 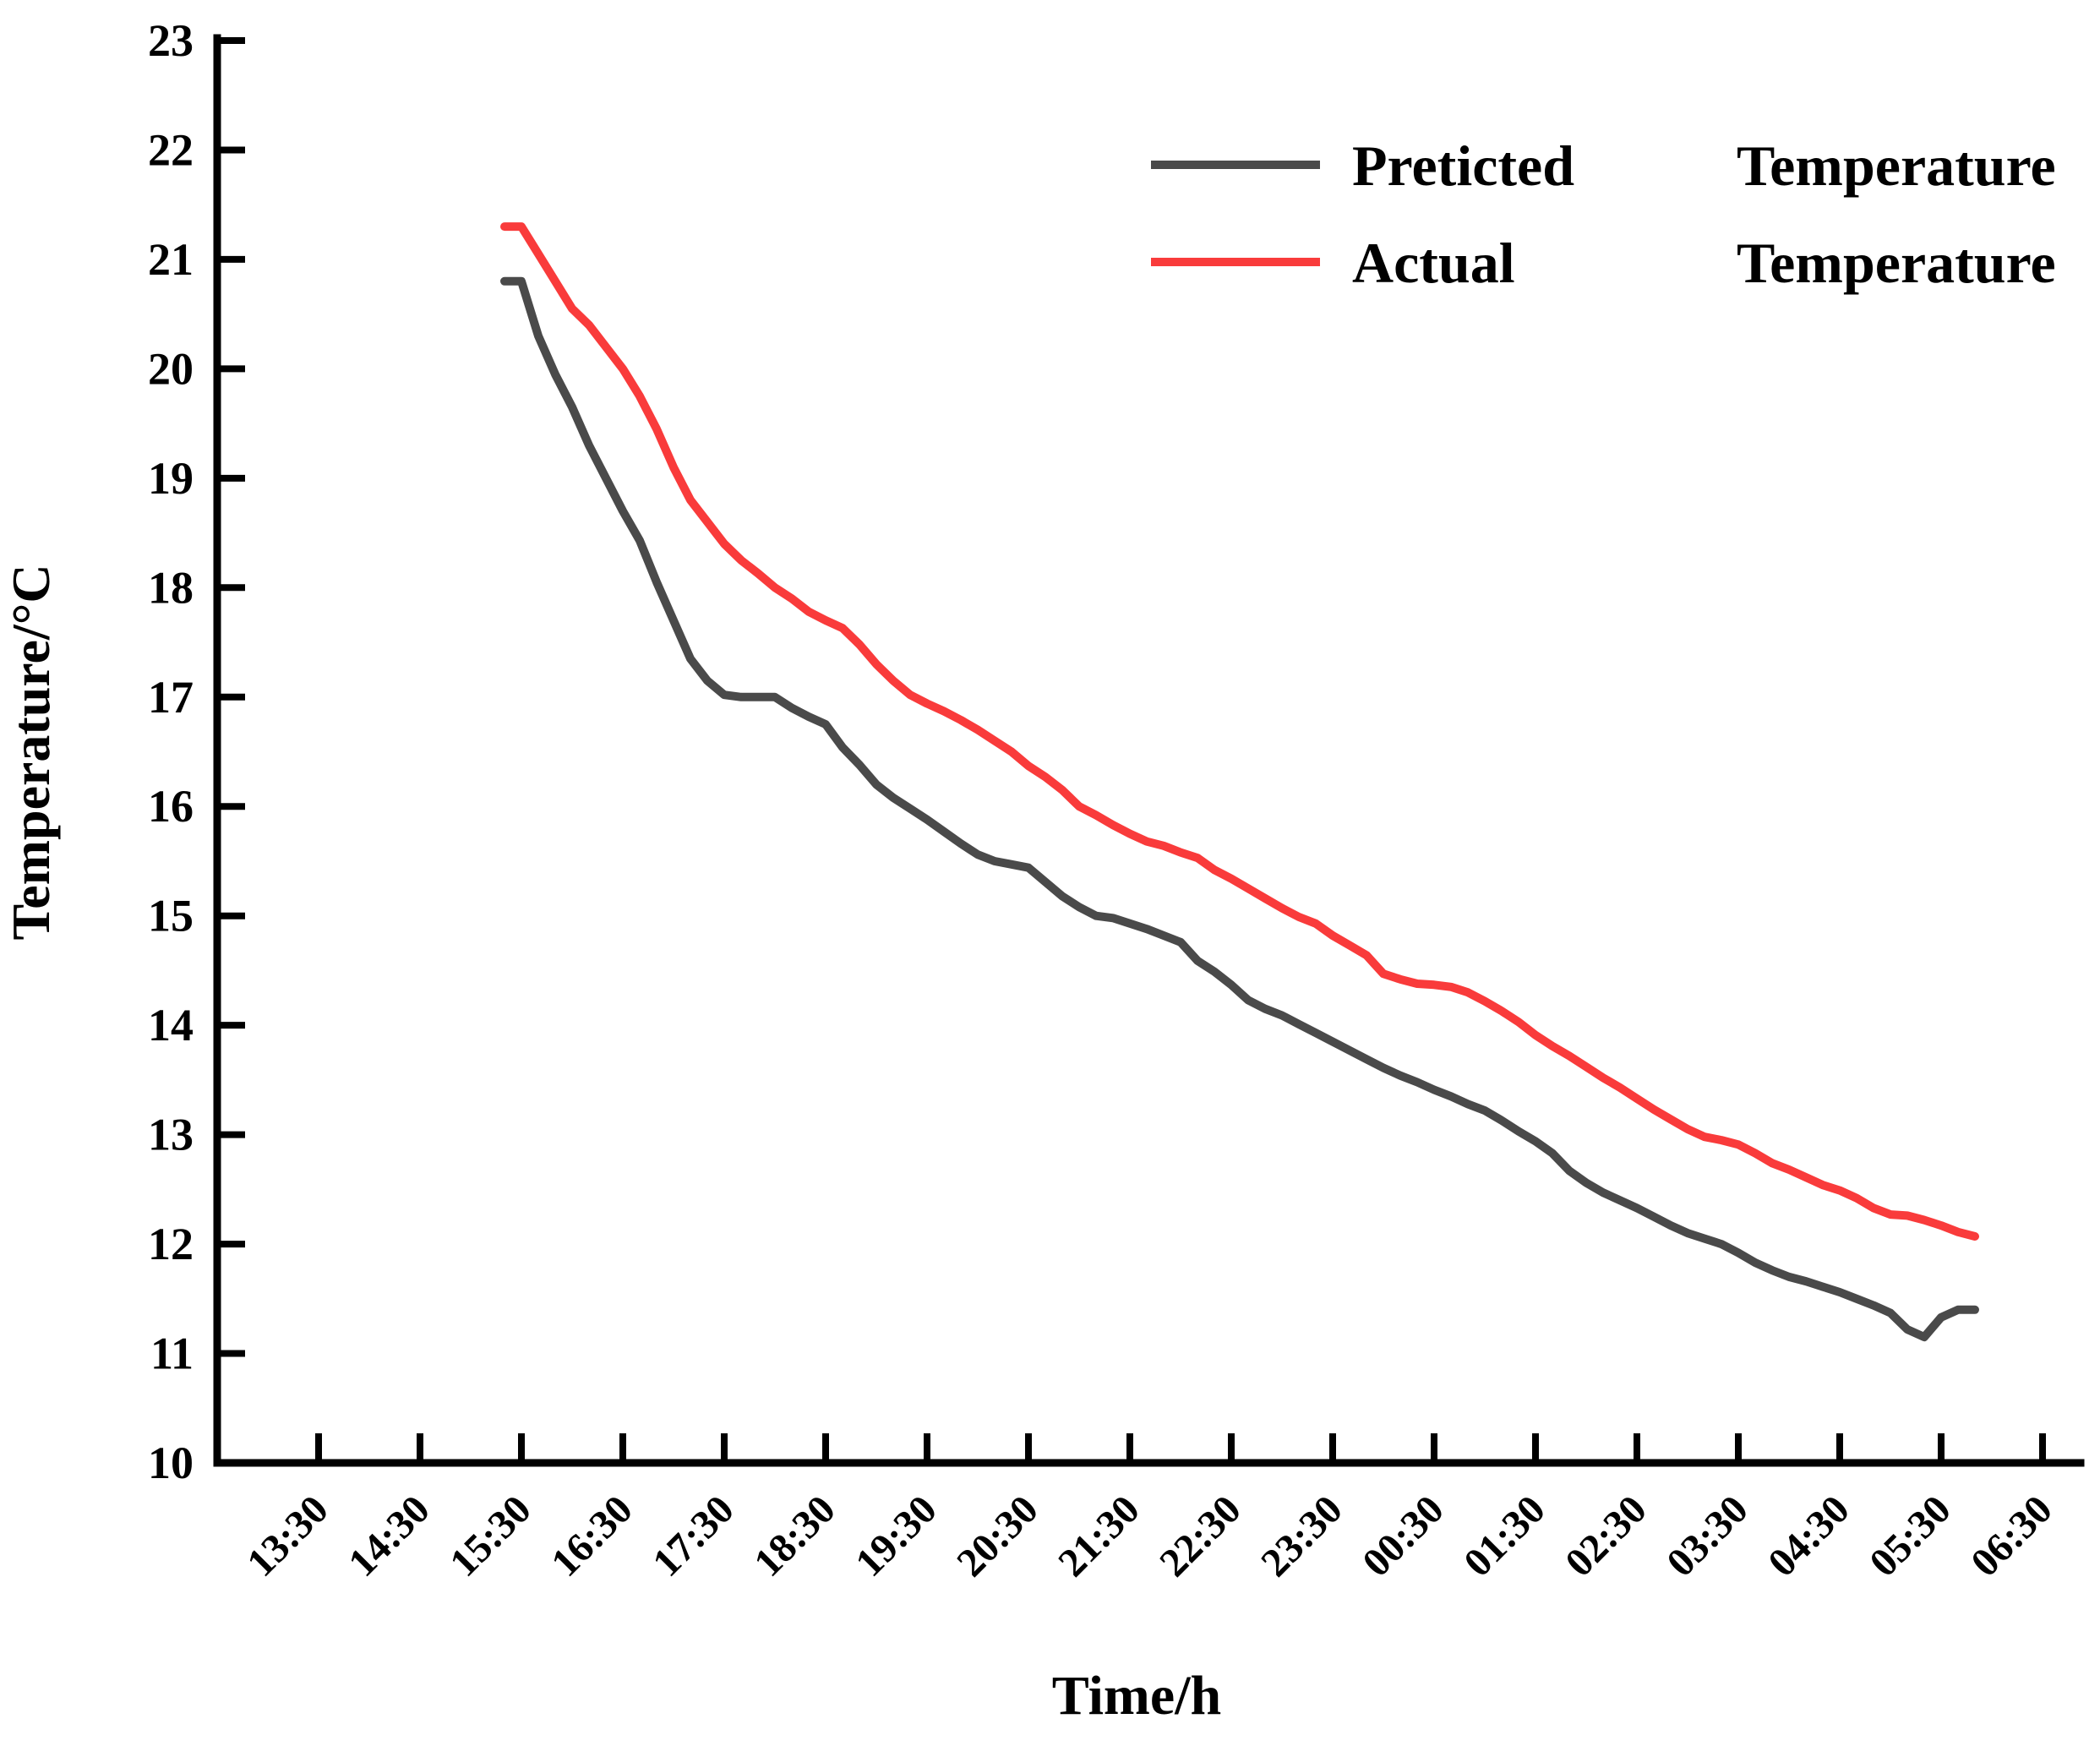 What do you see at coordinates (1603, 215) in the screenshot?
I see `legend: Preticted Temperature Actual Temperature` at bounding box center [1603, 215].